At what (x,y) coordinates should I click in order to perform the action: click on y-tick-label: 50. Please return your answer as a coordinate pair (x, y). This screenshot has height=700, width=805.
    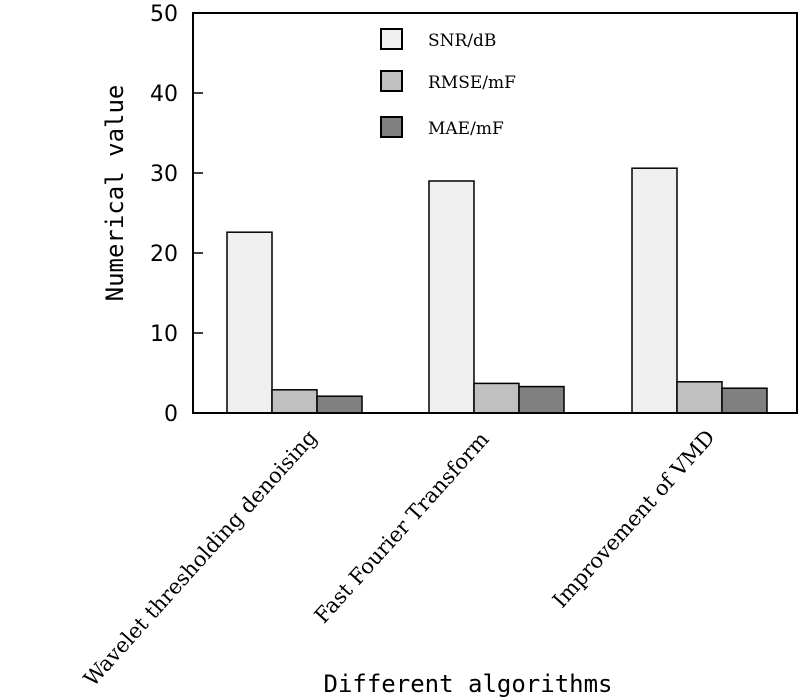
    Looking at the image, I should click on (164, 14).